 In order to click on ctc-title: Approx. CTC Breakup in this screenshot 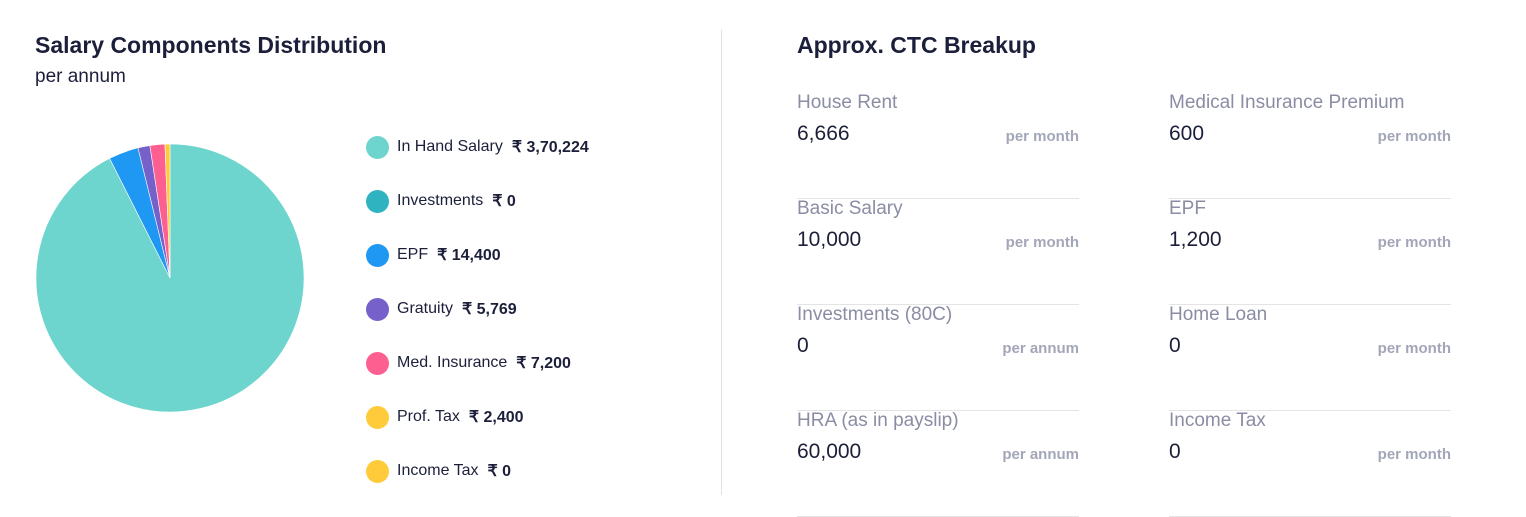, I will do `click(916, 45)`.